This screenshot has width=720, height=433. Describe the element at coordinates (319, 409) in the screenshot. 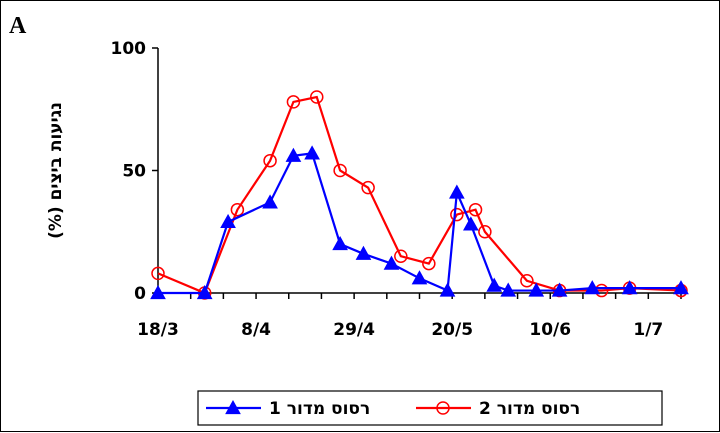

I see `legend-label-series-1: רסוס מדור 1` at that location.